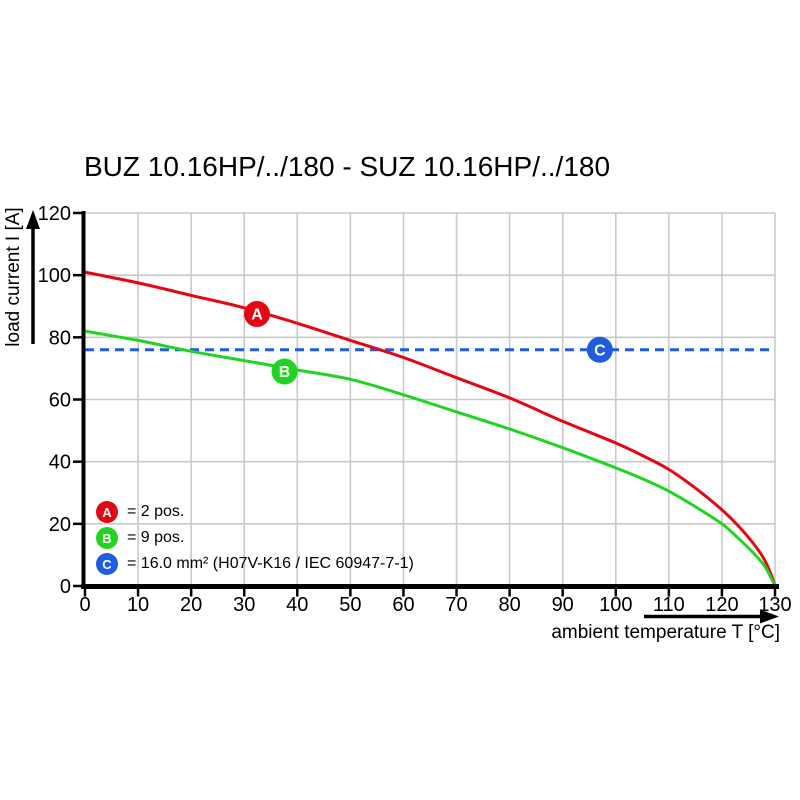  Describe the element at coordinates (60, 401) in the screenshot. I see `y-tick-label: 60` at that location.